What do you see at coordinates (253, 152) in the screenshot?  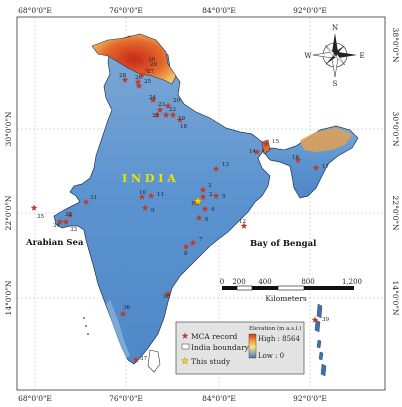 I see `mca-record-label: 14` at bounding box center [253, 152].